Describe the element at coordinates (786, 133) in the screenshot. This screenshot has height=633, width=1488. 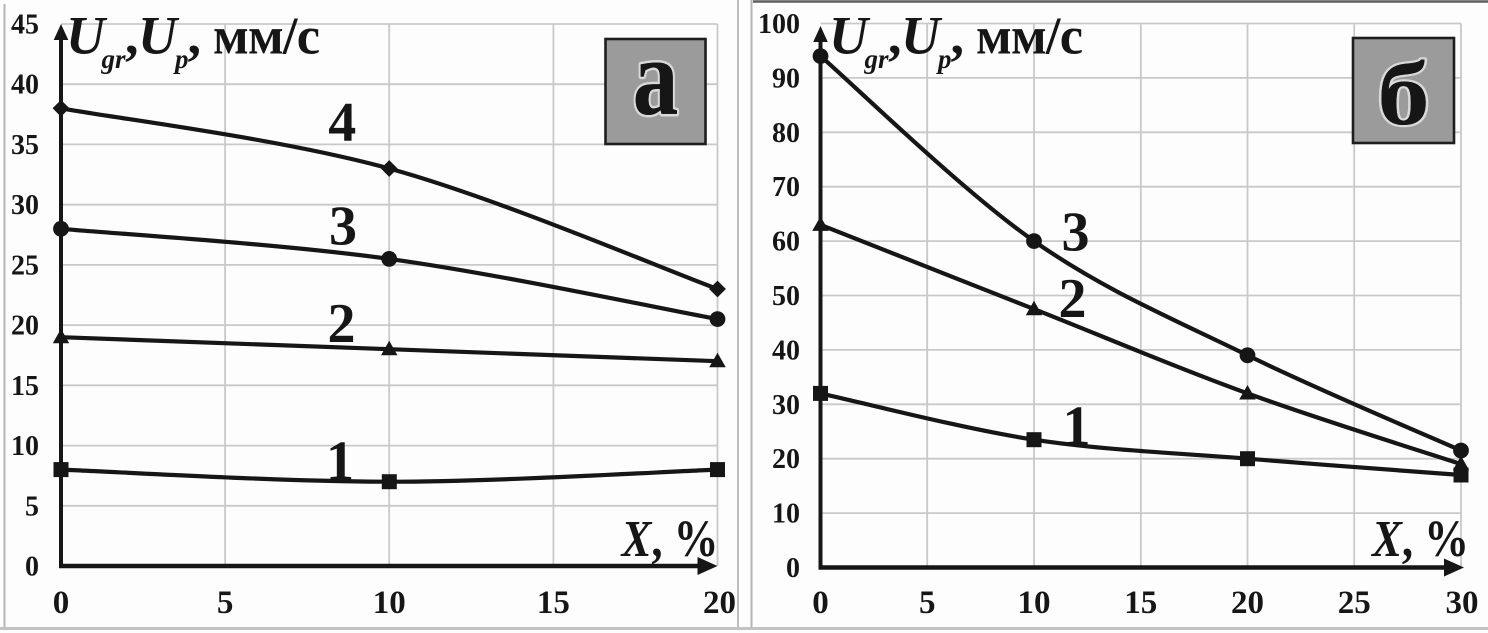
I see `svg-text: 80` at that location.